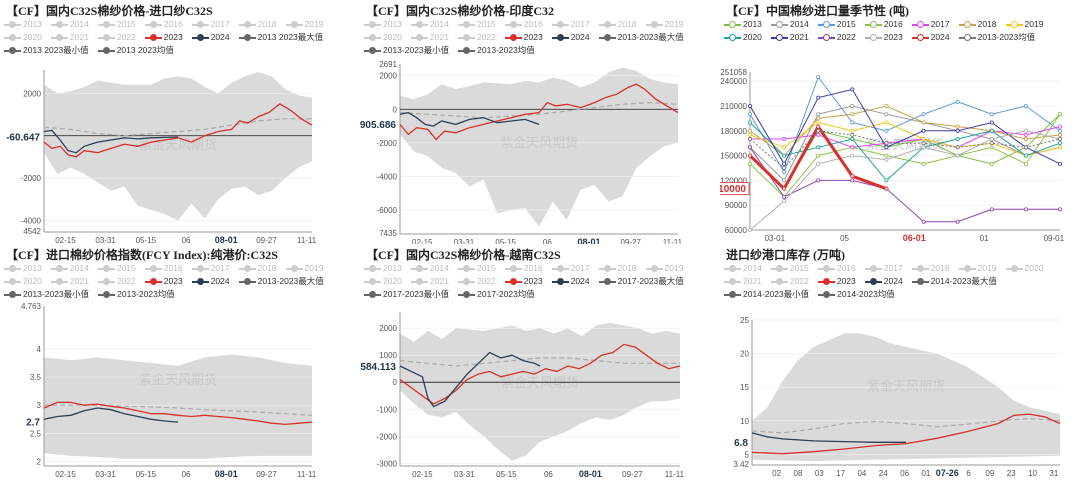 The width and height of the screenshot is (1080, 488). I want to click on legend-item-2013 2023均值: 2013 2023均值, so click(135, 50).